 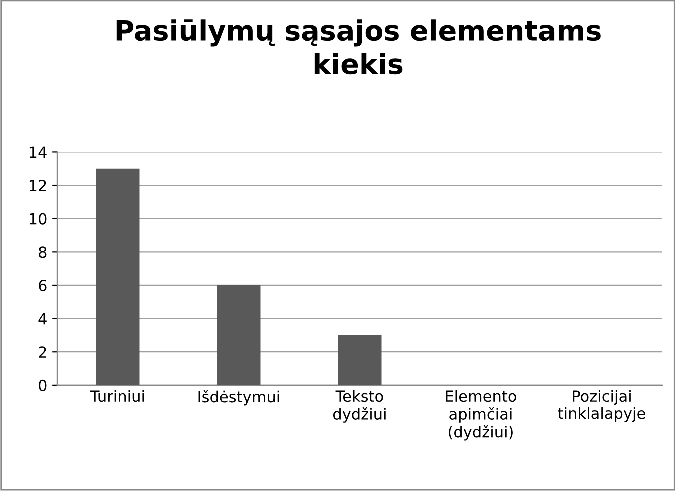 I want to click on x-tick-label: Turiniui, so click(x=117, y=396).